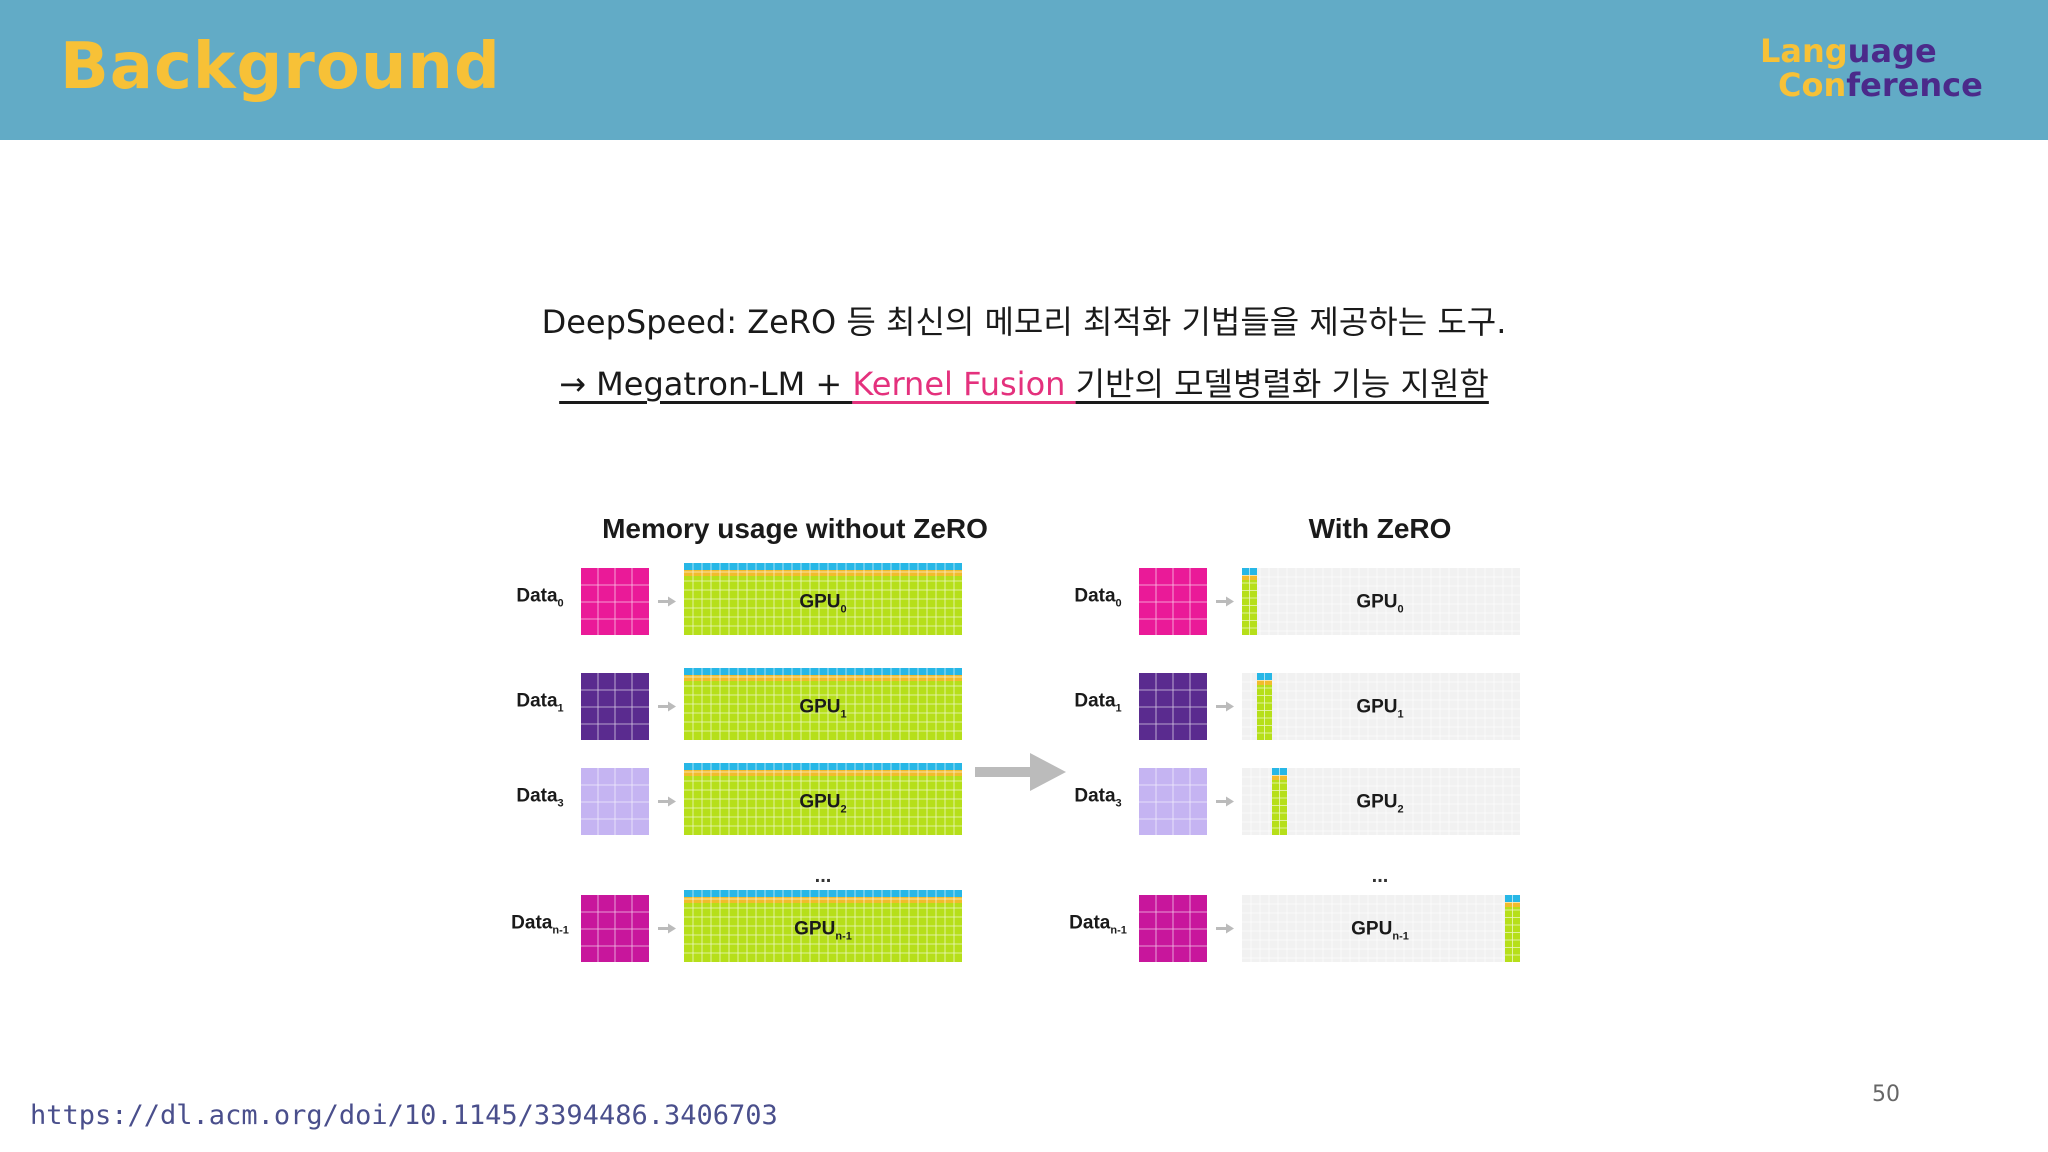 Image resolution: width=2048 pixels, height=1152 pixels. Describe the element at coordinates (539, 703) in the screenshot. I see `data-label-left: Data1` at that location.